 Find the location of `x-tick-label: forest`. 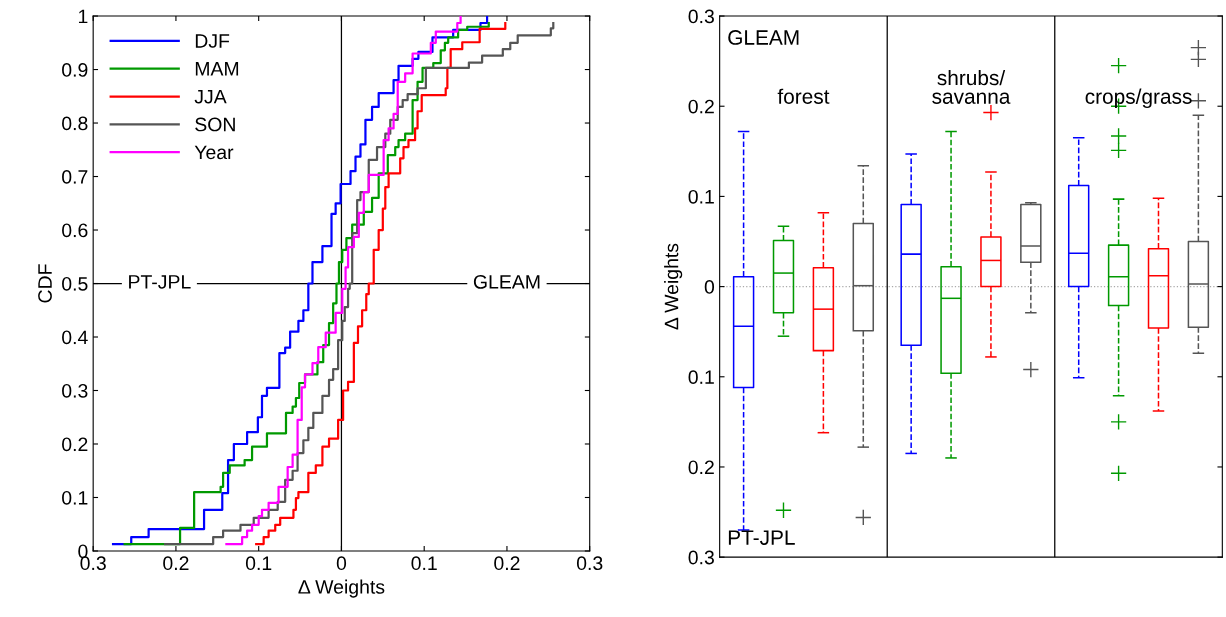

x-tick-label: forest is located at coordinates (803, 96).